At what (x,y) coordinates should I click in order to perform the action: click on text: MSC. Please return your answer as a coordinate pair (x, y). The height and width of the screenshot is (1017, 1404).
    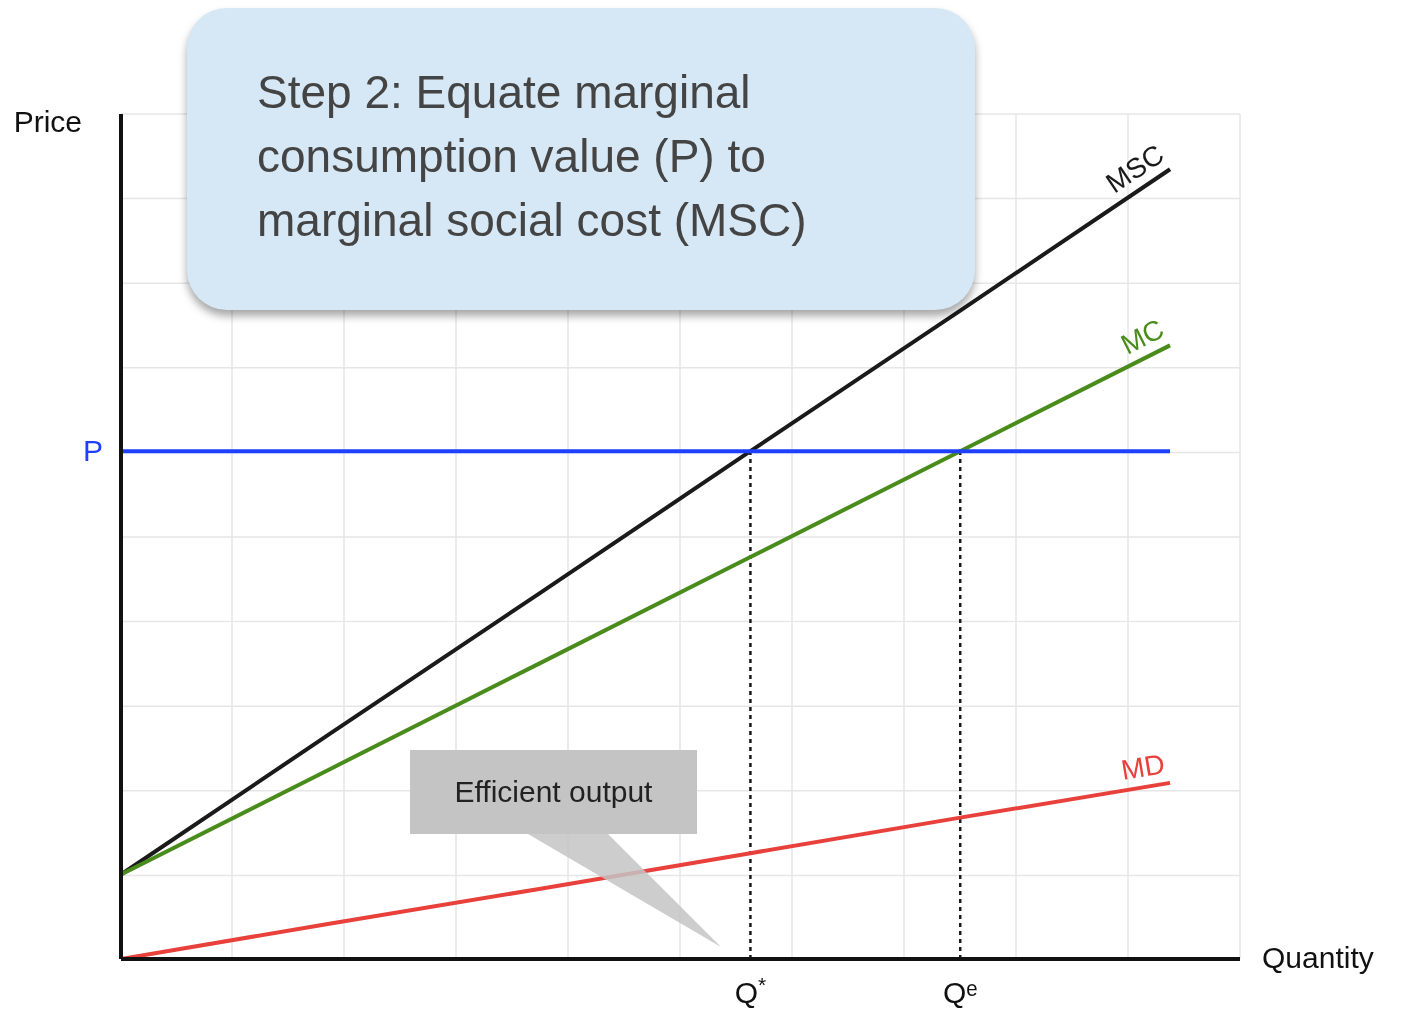
    Looking at the image, I should click on (1135, 168).